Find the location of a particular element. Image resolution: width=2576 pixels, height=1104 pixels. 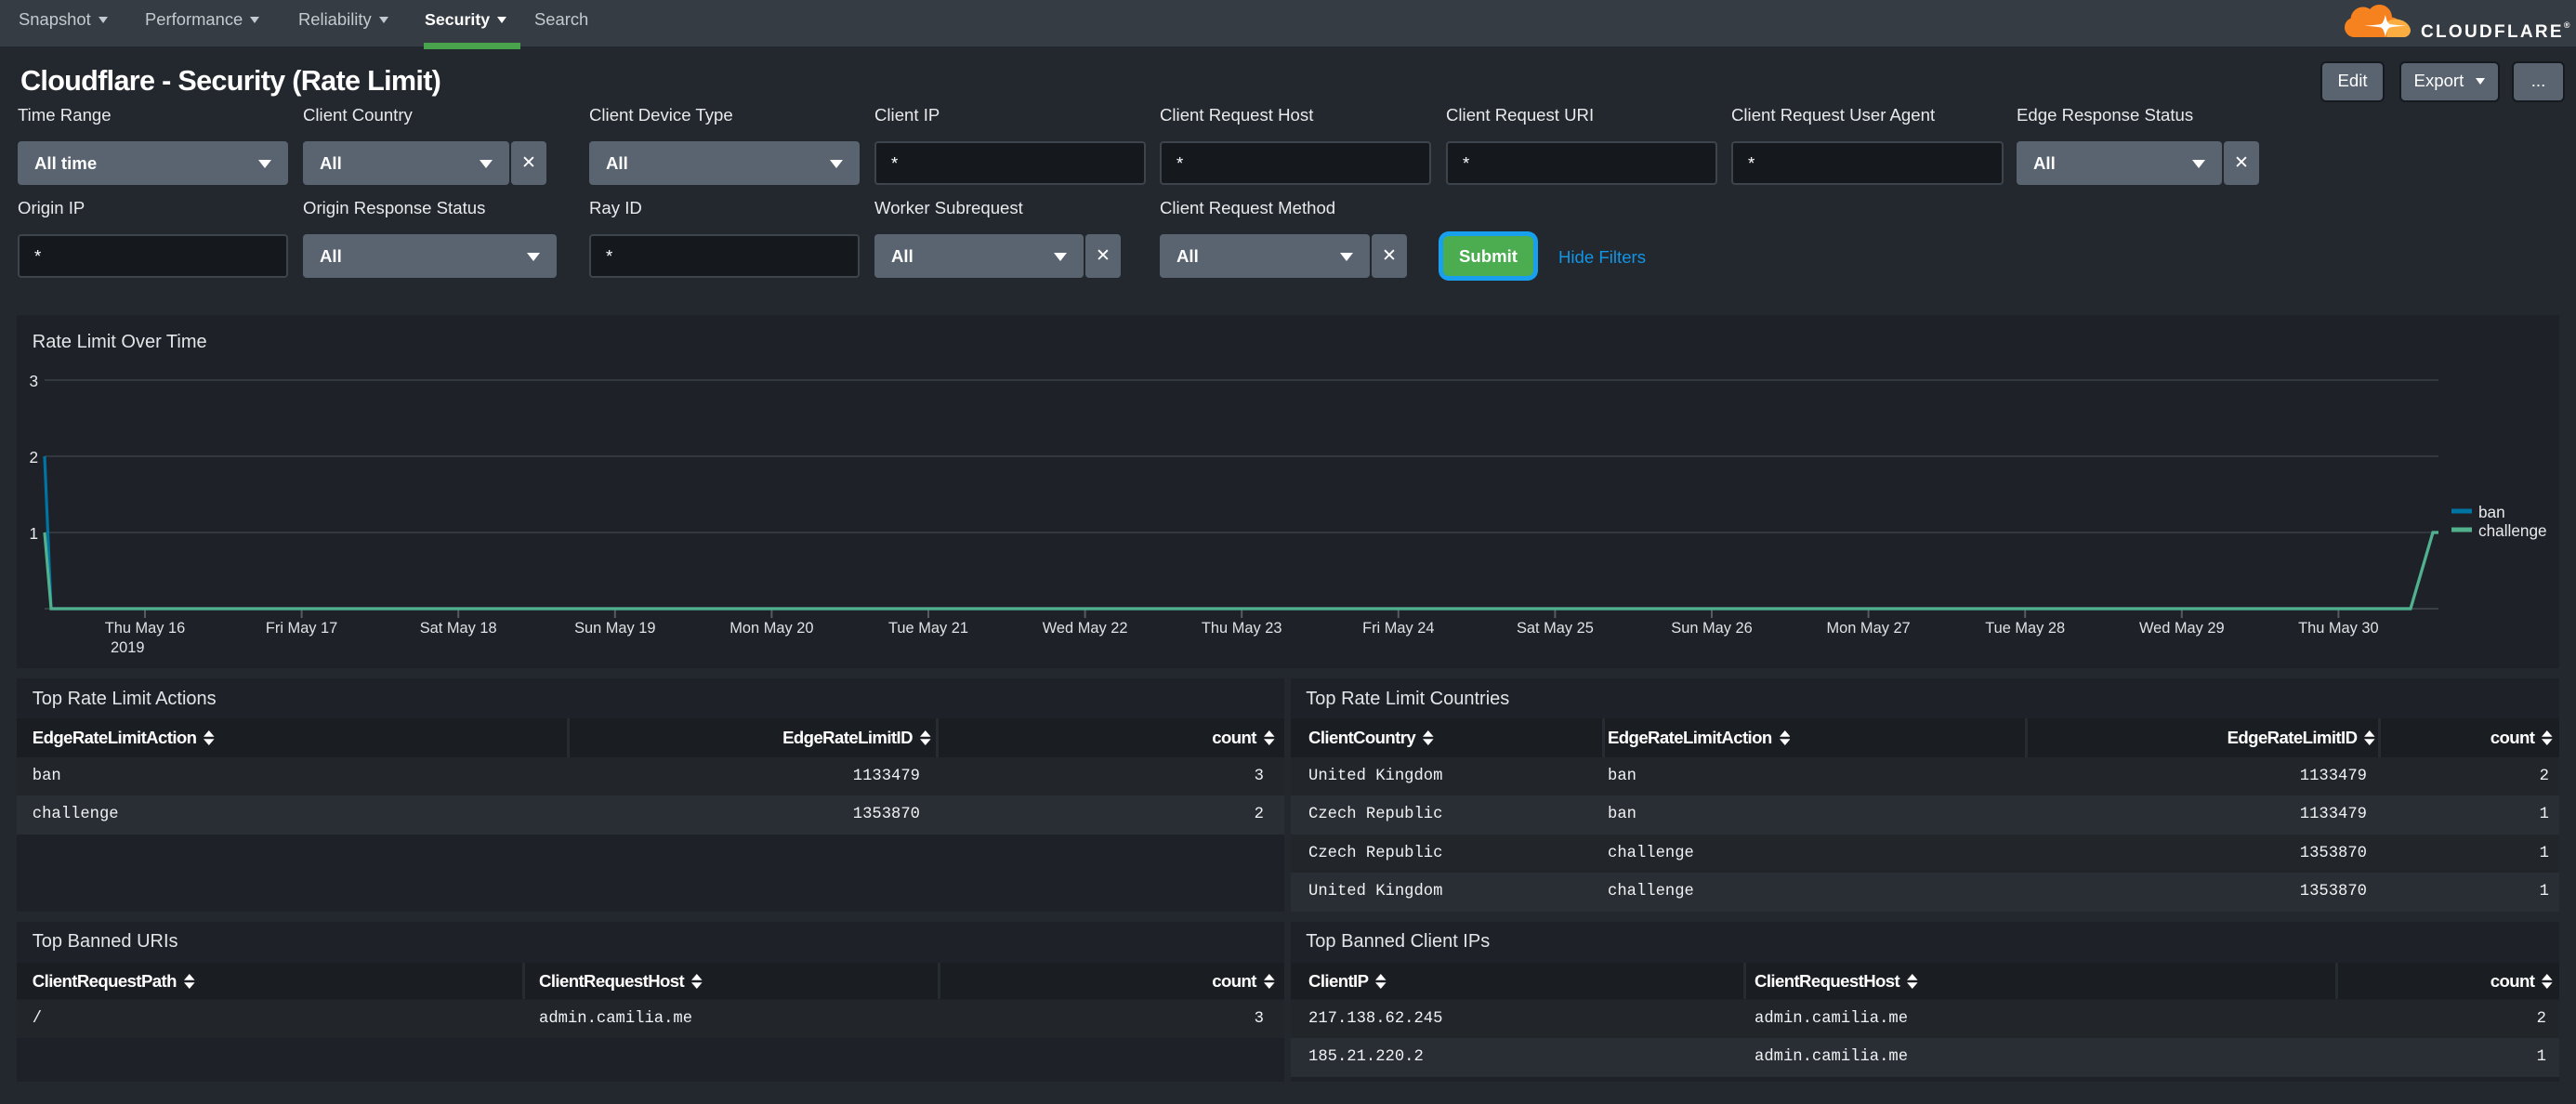

svg-text: 1 is located at coordinates (33, 533).